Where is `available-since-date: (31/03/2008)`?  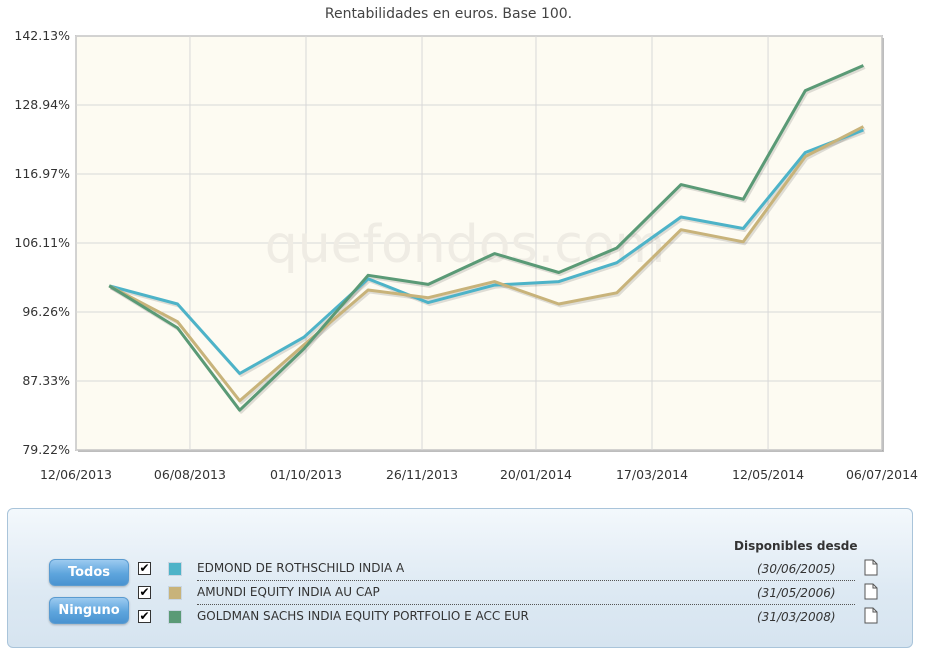 available-since-date: (31/03/2008) is located at coordinates (796, 617).